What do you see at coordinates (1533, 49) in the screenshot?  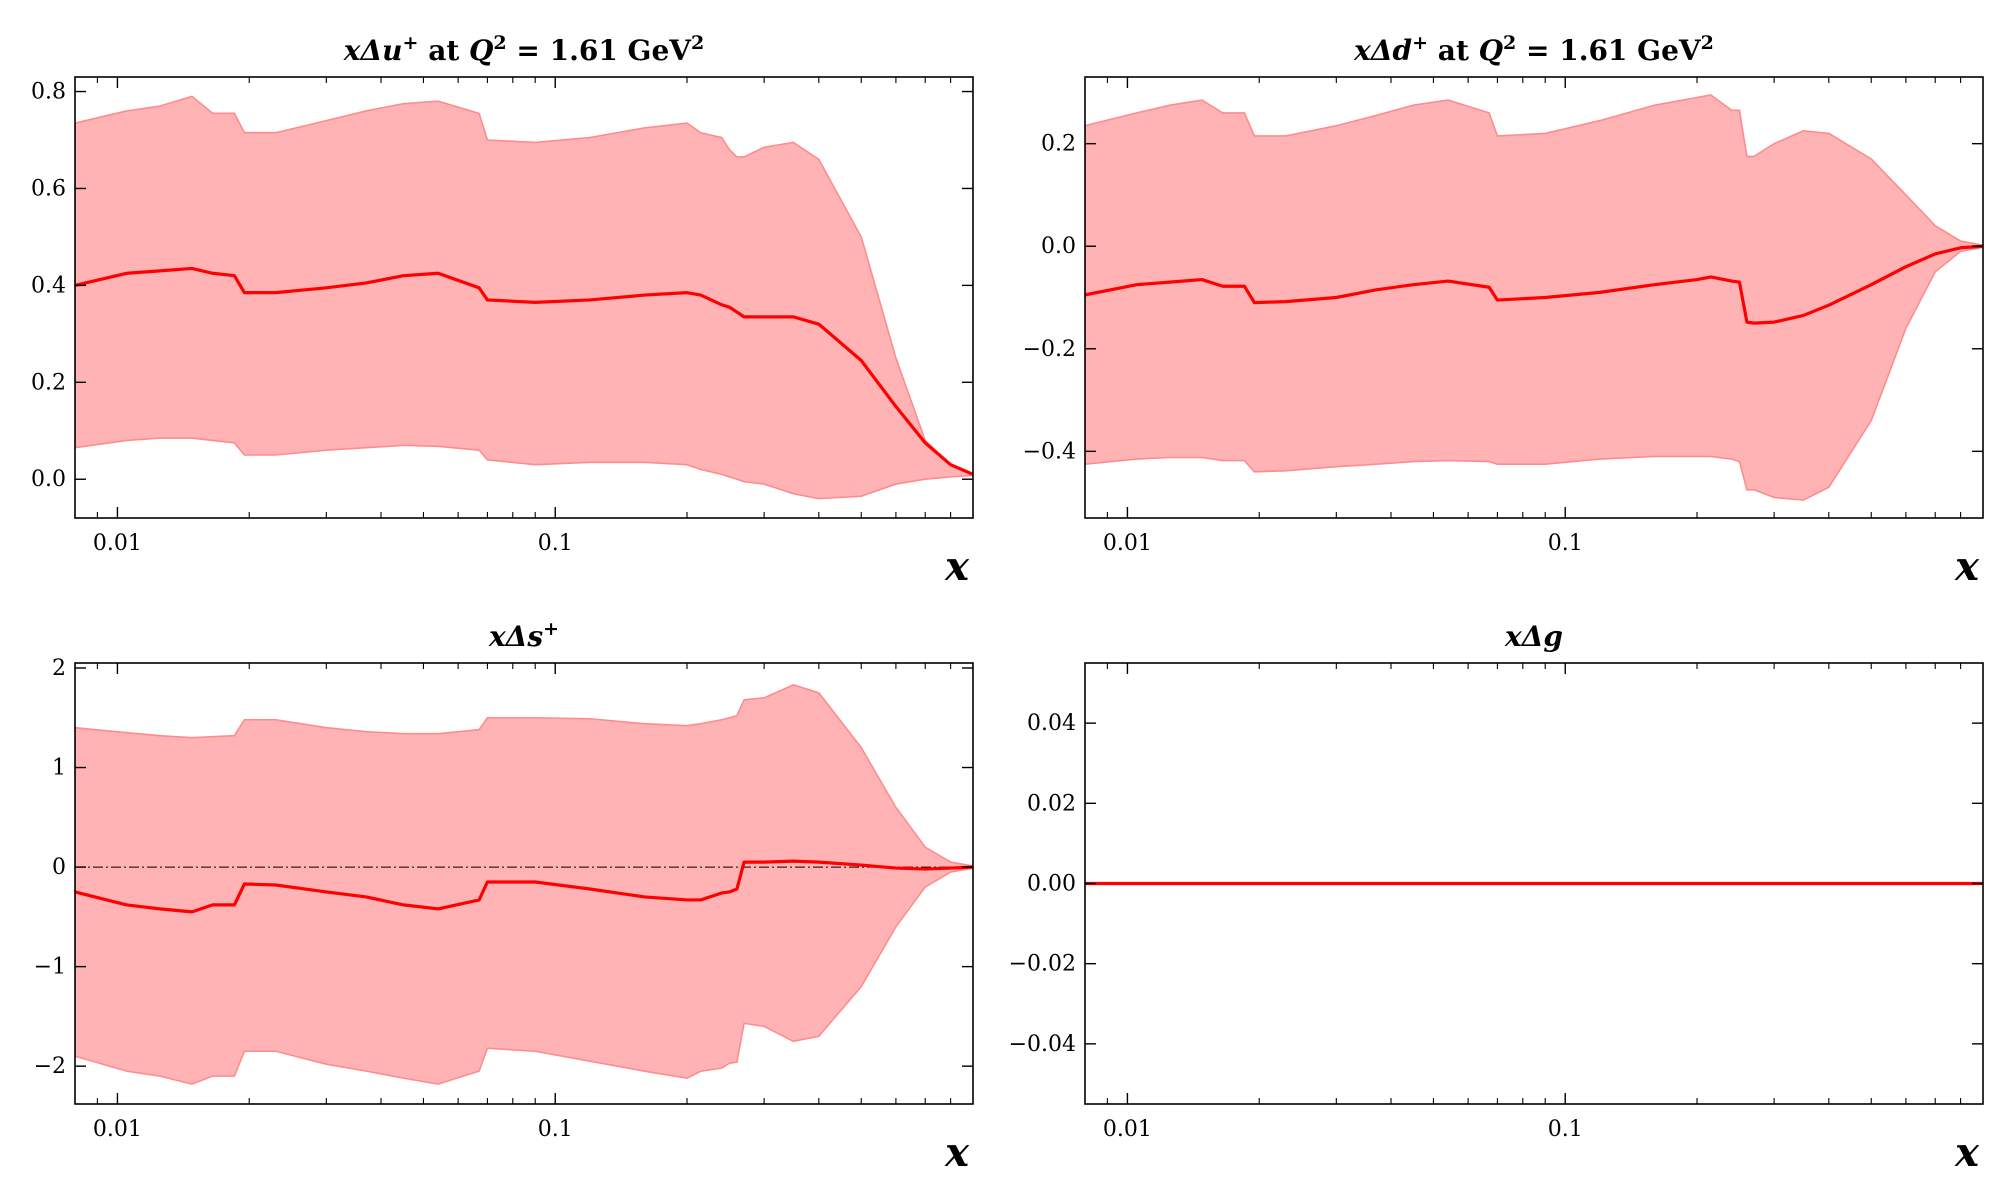 I see `panel-title: xΔd+ at Q2 = 1.61 GeV2` at bounding box center [1533, 49].